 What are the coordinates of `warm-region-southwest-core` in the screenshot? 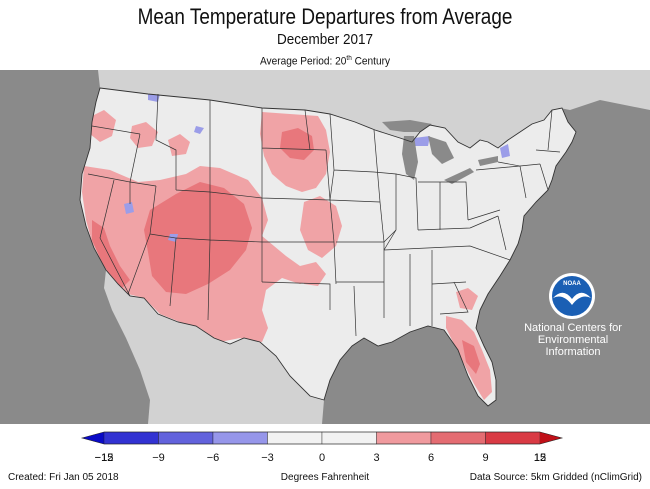 It's located at (198, 238).